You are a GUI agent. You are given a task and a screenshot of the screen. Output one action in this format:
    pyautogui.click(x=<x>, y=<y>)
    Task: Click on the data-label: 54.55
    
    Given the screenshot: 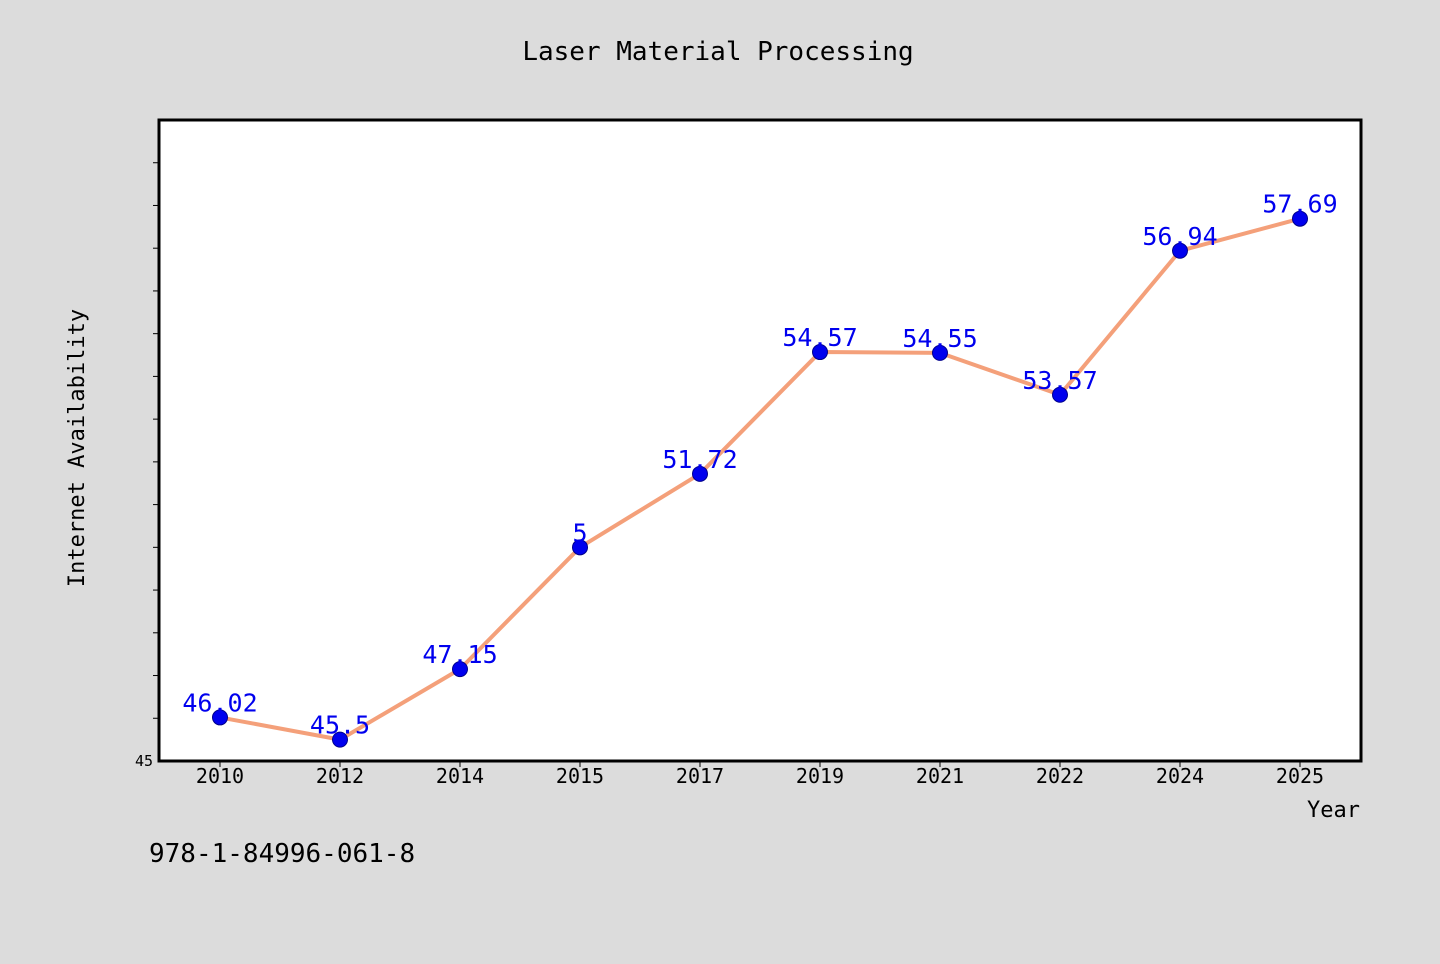 What is the action you would take?
    pyautogui.click(x=939, y=338)
    